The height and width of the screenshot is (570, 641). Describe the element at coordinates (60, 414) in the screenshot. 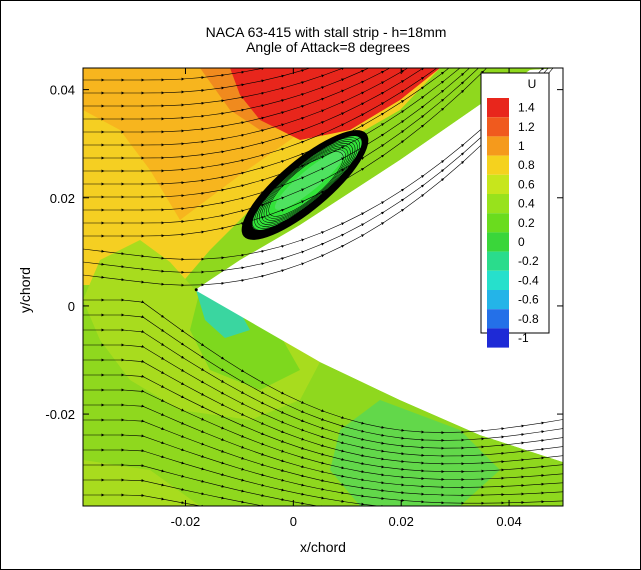

I see `y-tick-label: -0.02` at that location.